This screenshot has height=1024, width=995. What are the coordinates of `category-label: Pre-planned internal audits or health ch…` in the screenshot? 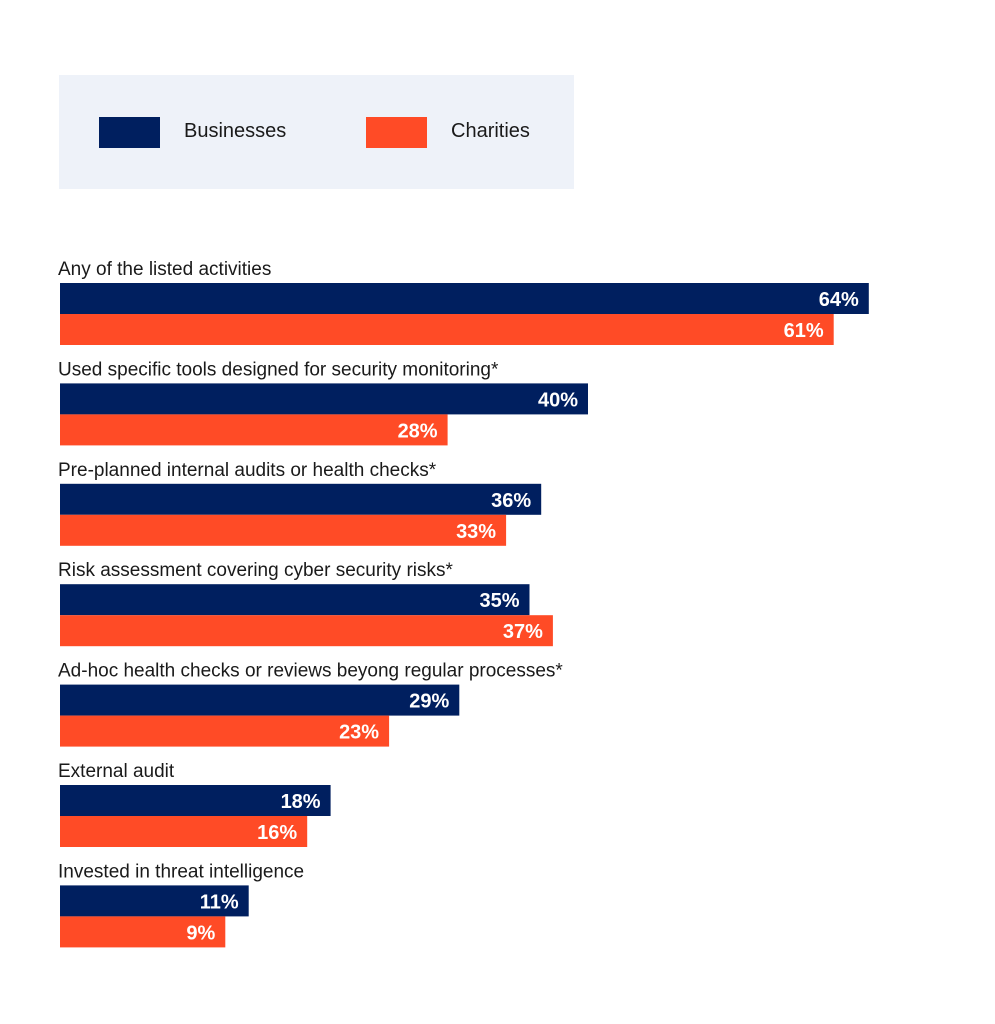 It's located at (247, 470).